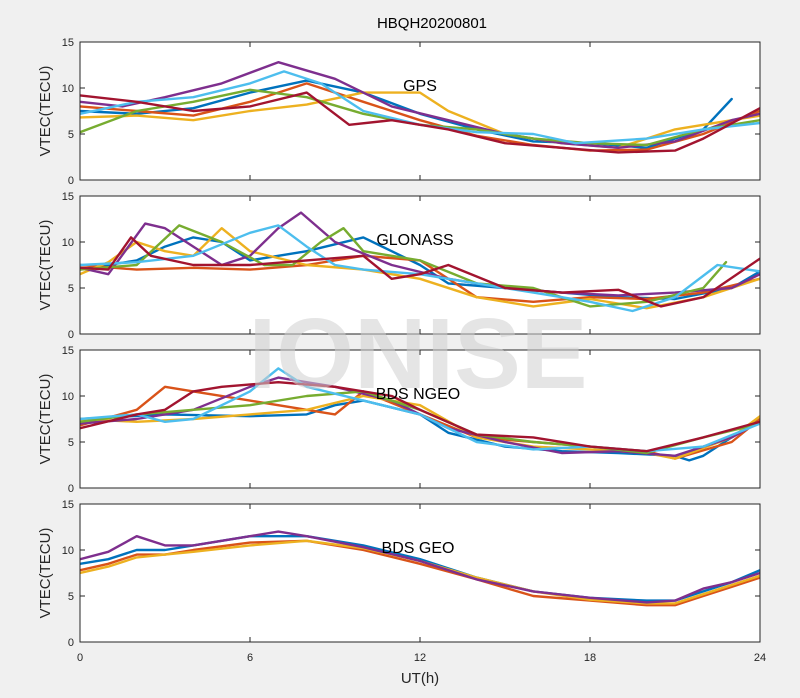 The image size is (800, 698). Describe the element at coordinates (80, 658) in the screenshot. I see `x-tick-label: 0` at that location.